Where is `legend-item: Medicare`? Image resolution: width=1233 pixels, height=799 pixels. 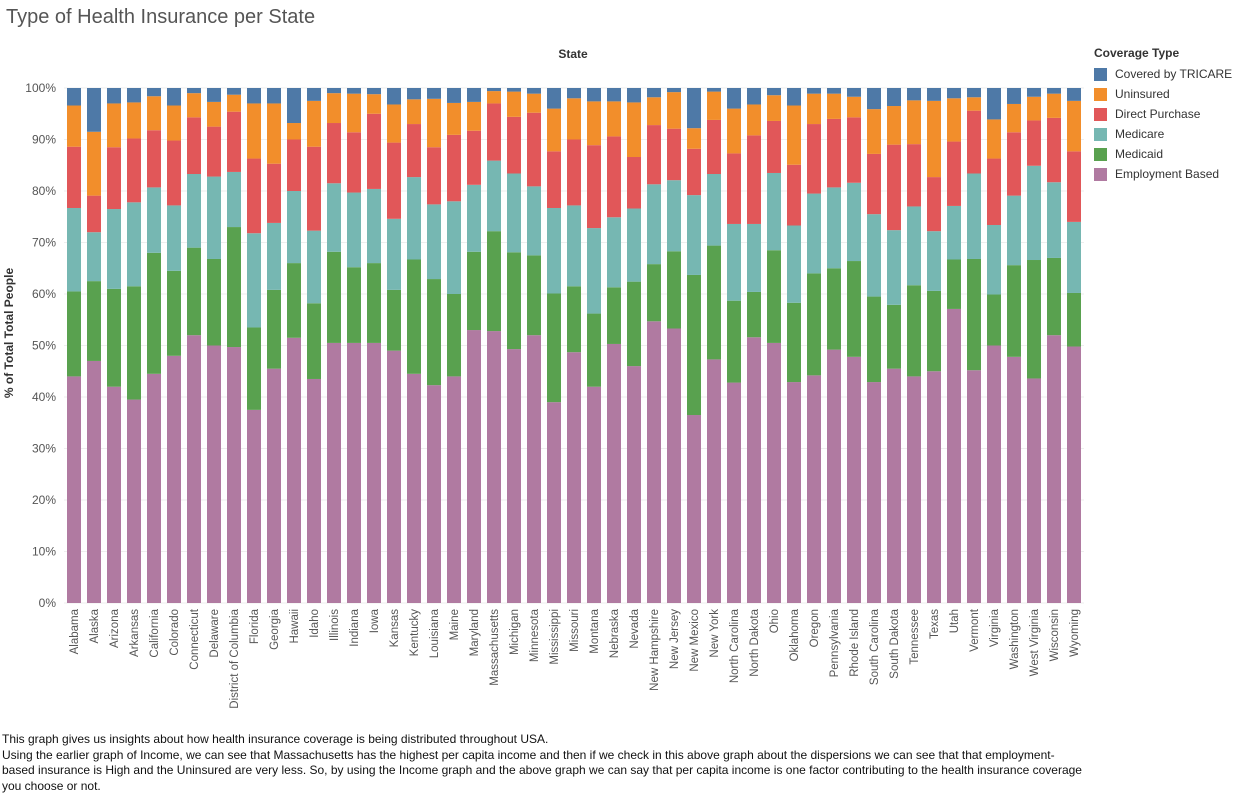
legend-item: Medicare is located at coordinates (1163, 134).